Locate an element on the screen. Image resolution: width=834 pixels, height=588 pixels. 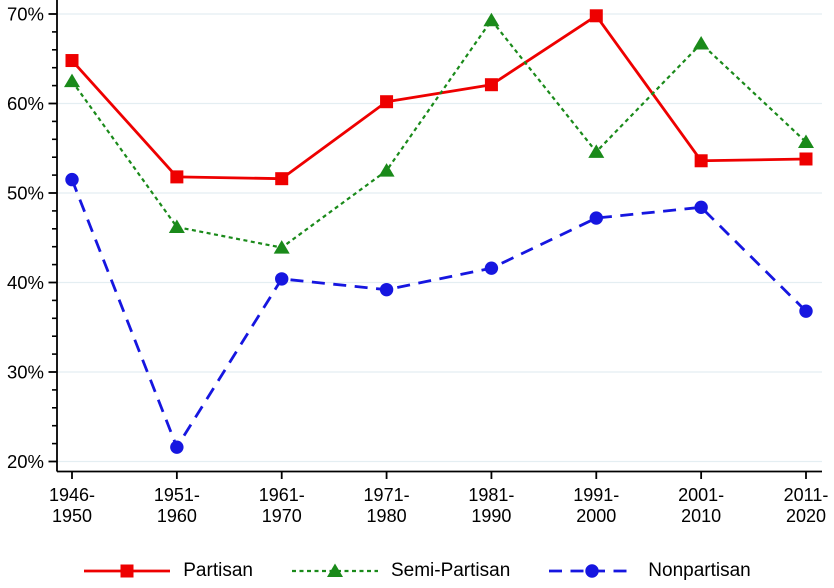
x-axis-tick-label: 1951-1960 is located at coordinates (177, 505).